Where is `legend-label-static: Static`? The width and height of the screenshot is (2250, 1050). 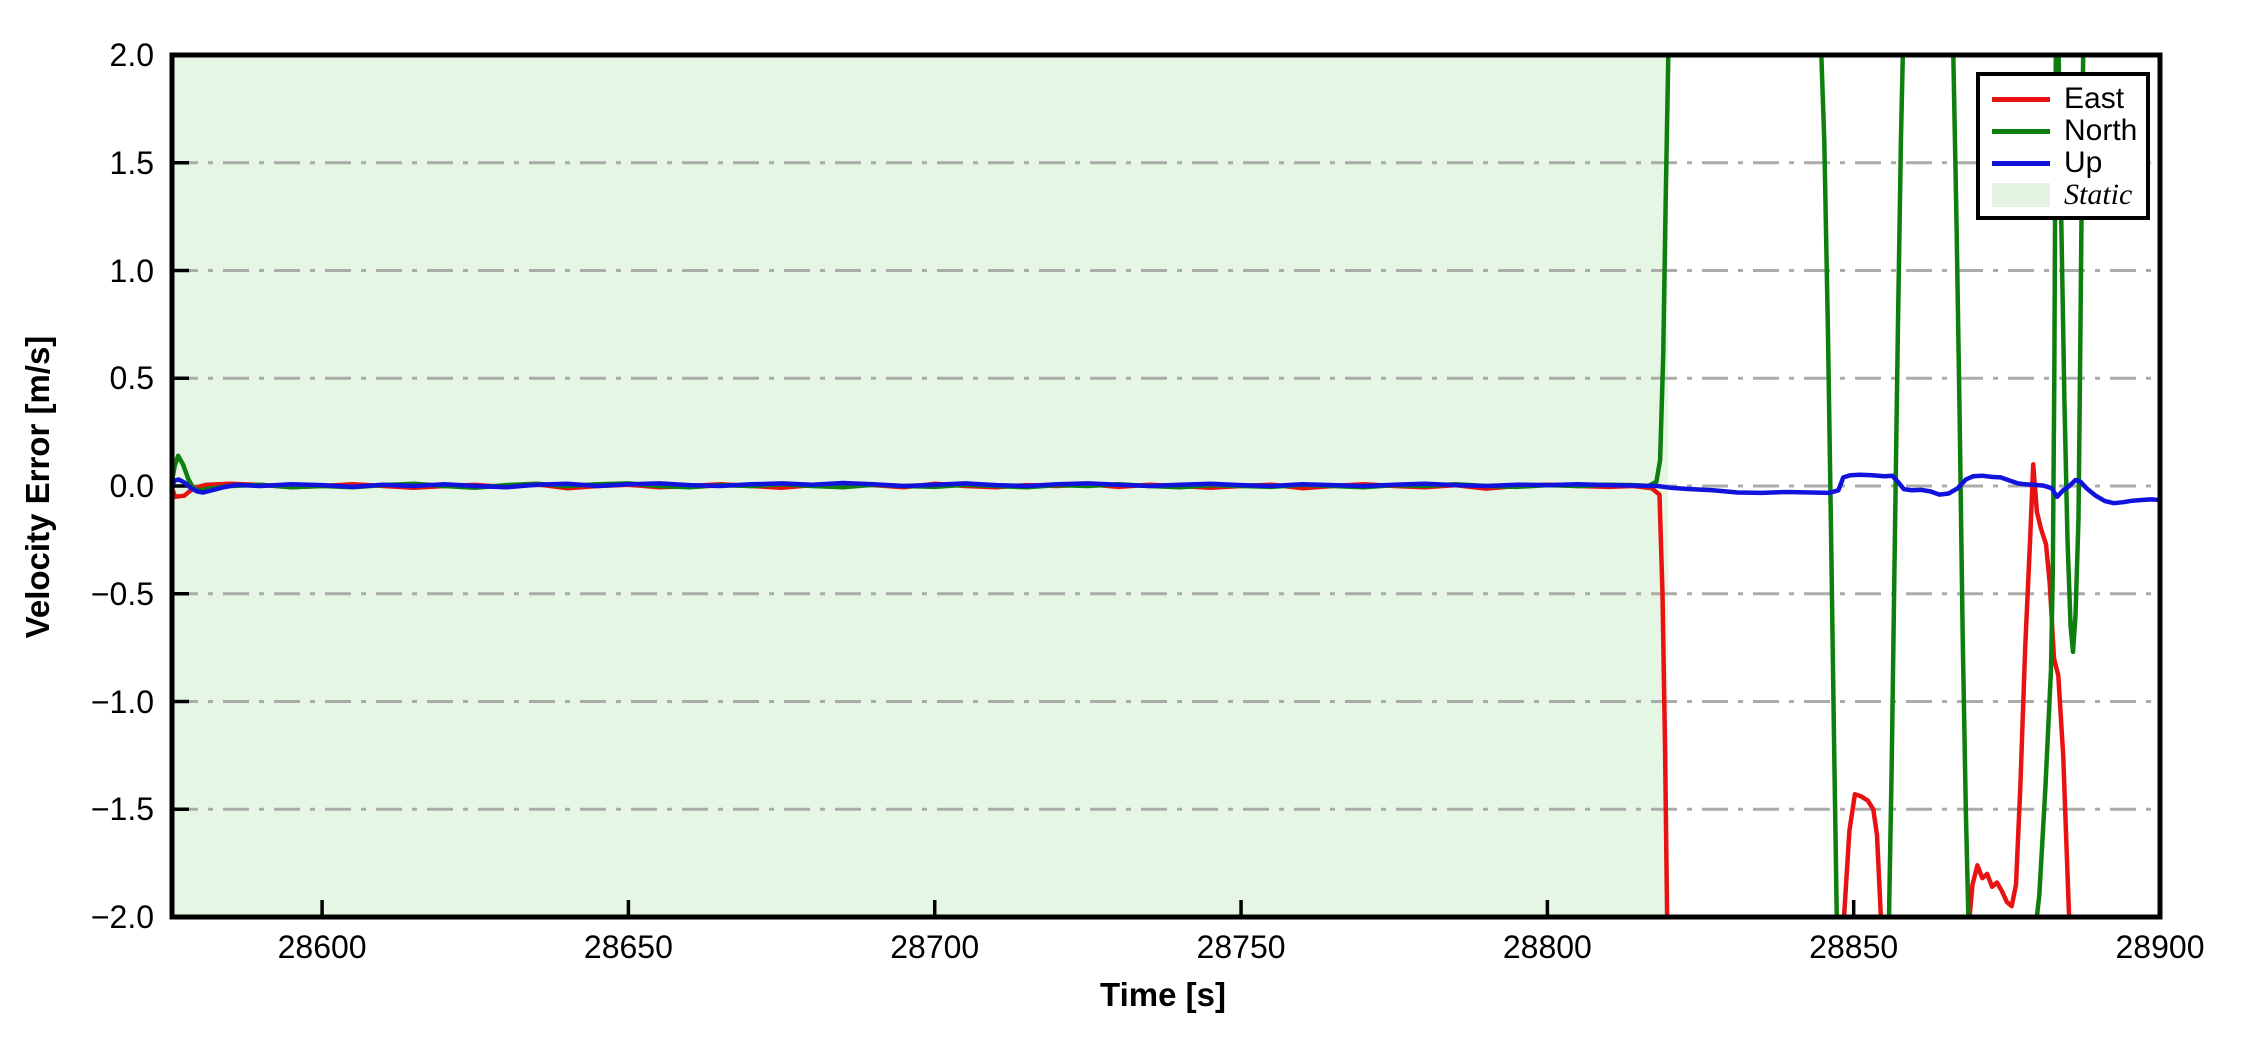
legend-label-static: Static is located at coordinates (2098, 194).